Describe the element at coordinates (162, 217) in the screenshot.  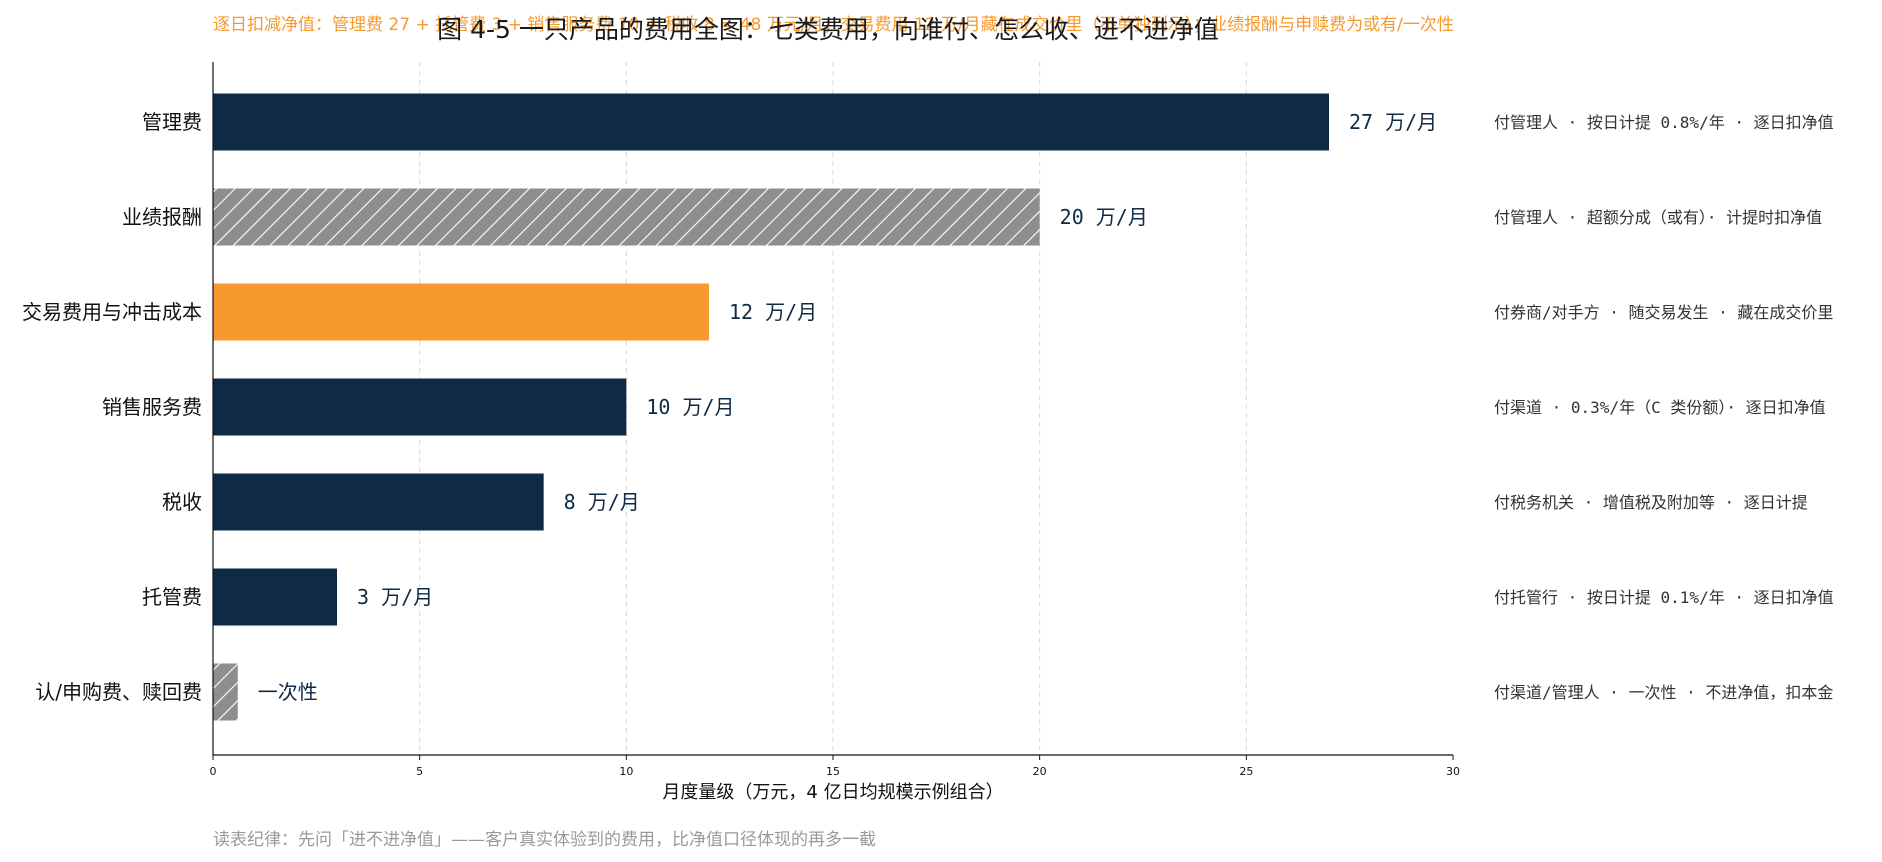
I see `category-label: 业绩报酬` at that location.